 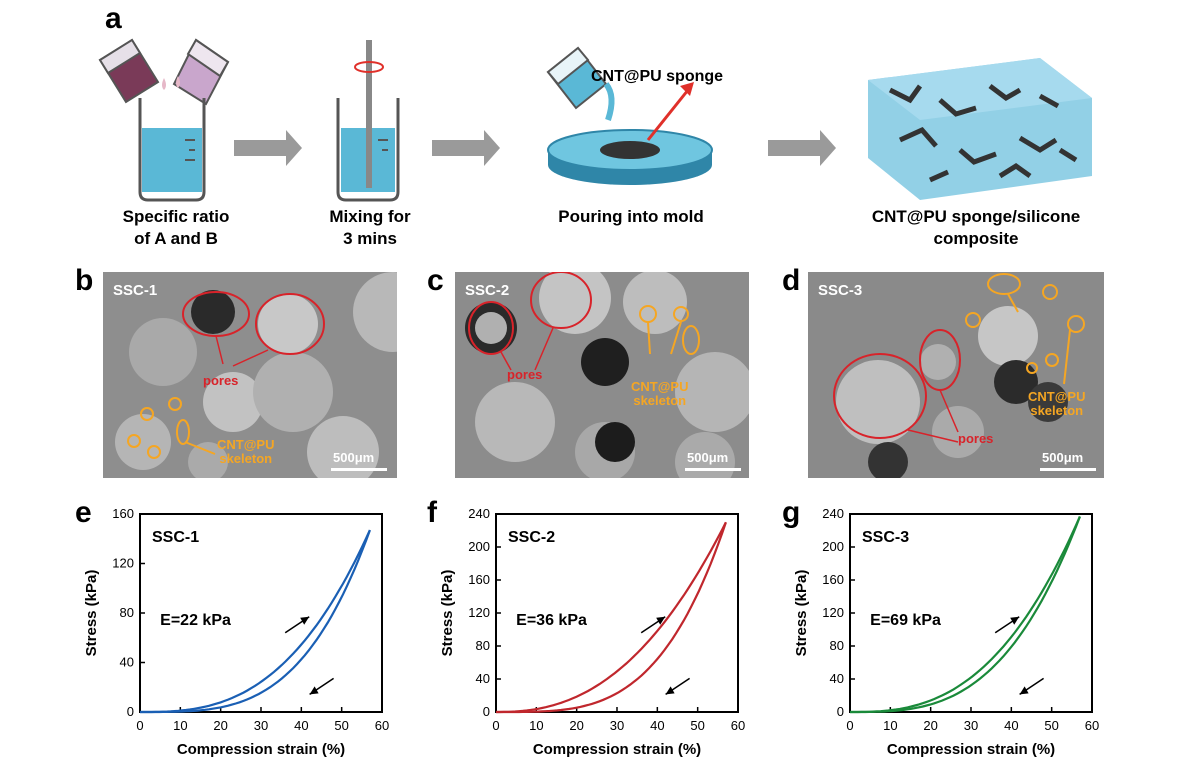 What do you see at coordinates (976, 228) in the screenshot?
I see `step-4-caption: CNT@PU sponge/silicone composite` at bounding box center [976, 228].